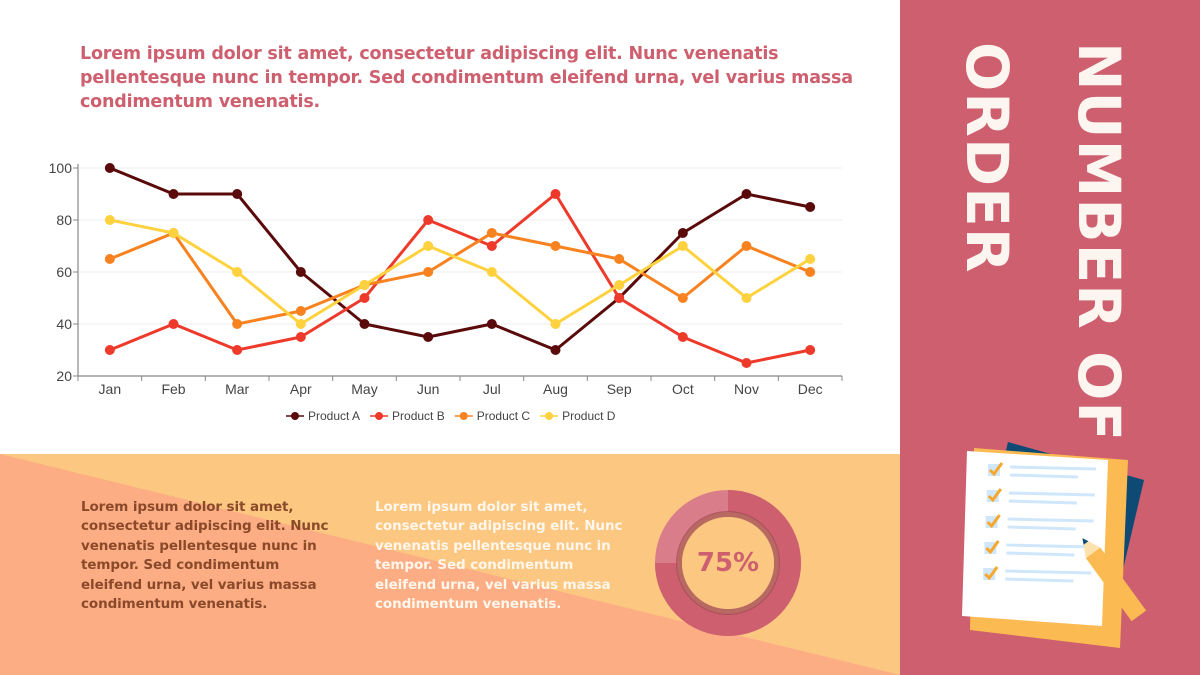  What do you see at coordinates (504, 416) in the screenshot?
I see `legend-label: Product C` at bounding box center [504, 416].